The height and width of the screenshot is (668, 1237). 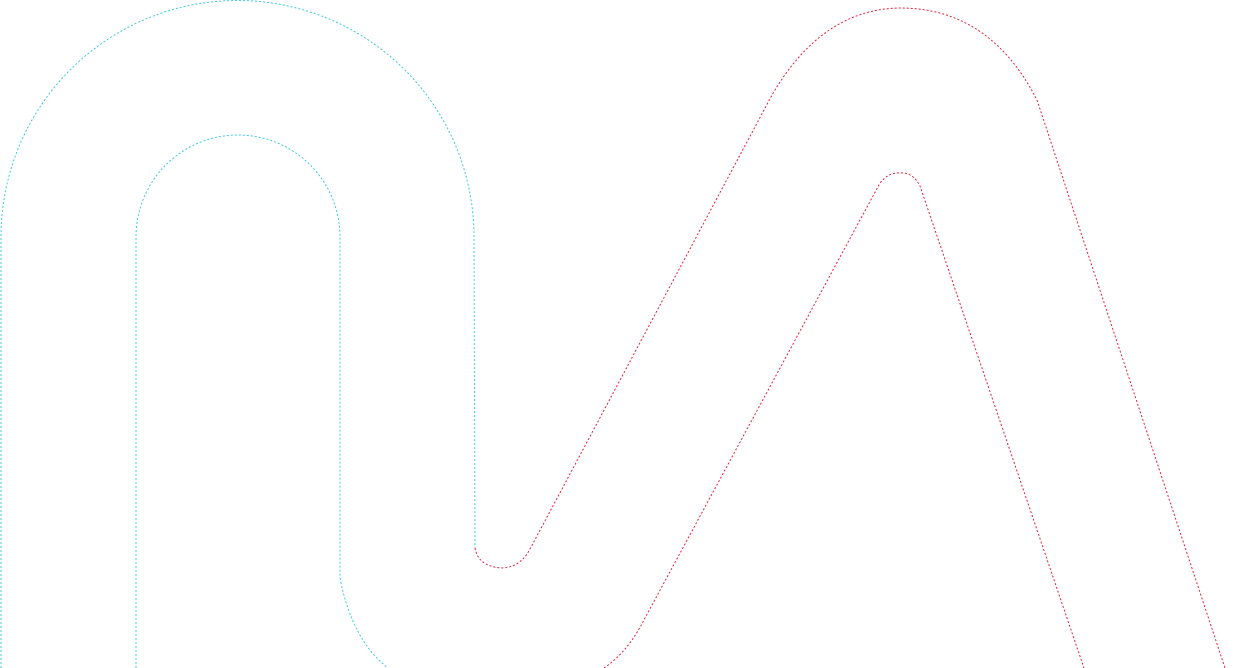 What do you see at coordinates (238, 401) in the screenshot?
I see `cyan-inner-arch-outline` at bounding box center [238, 401].